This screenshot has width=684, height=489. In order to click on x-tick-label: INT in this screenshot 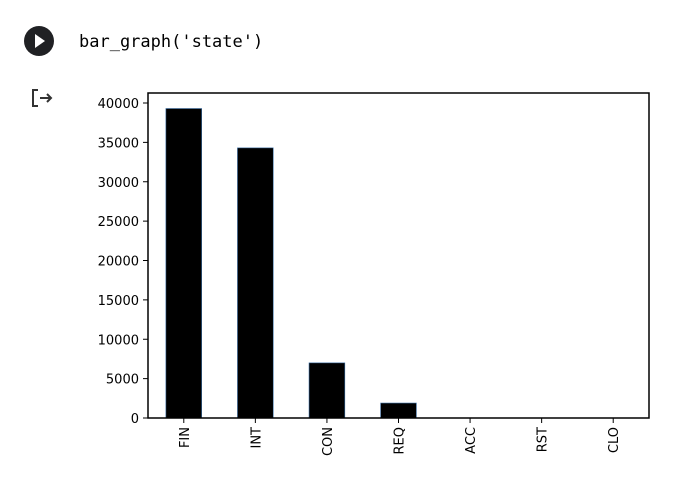, I will do `click(256, 438)`.